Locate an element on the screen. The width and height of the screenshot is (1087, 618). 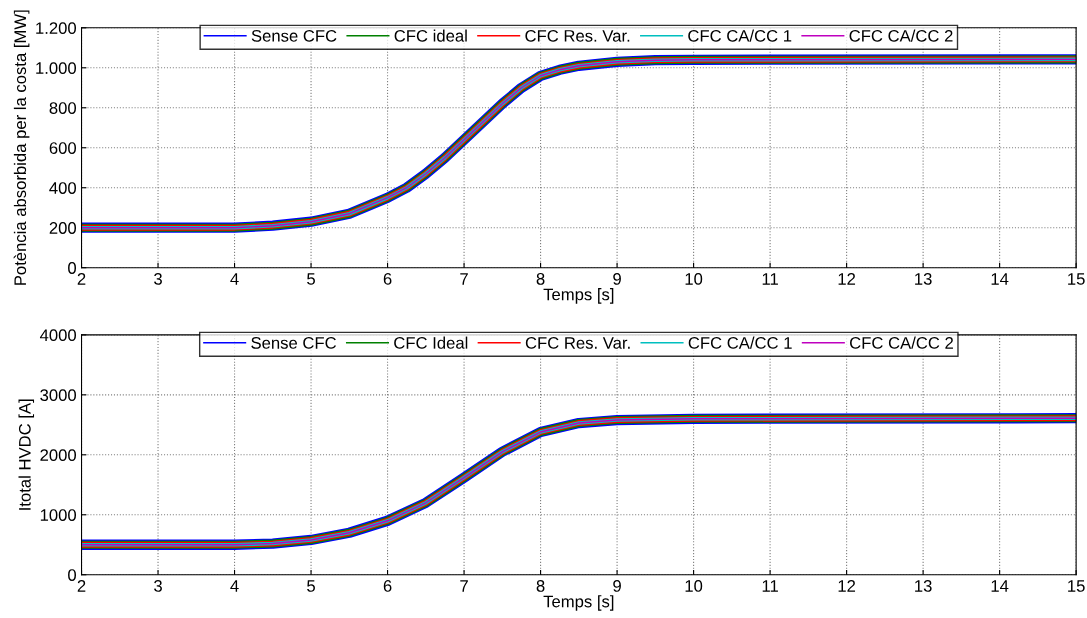
y-tick-label: 3000 is located at coordinates (58, 395).